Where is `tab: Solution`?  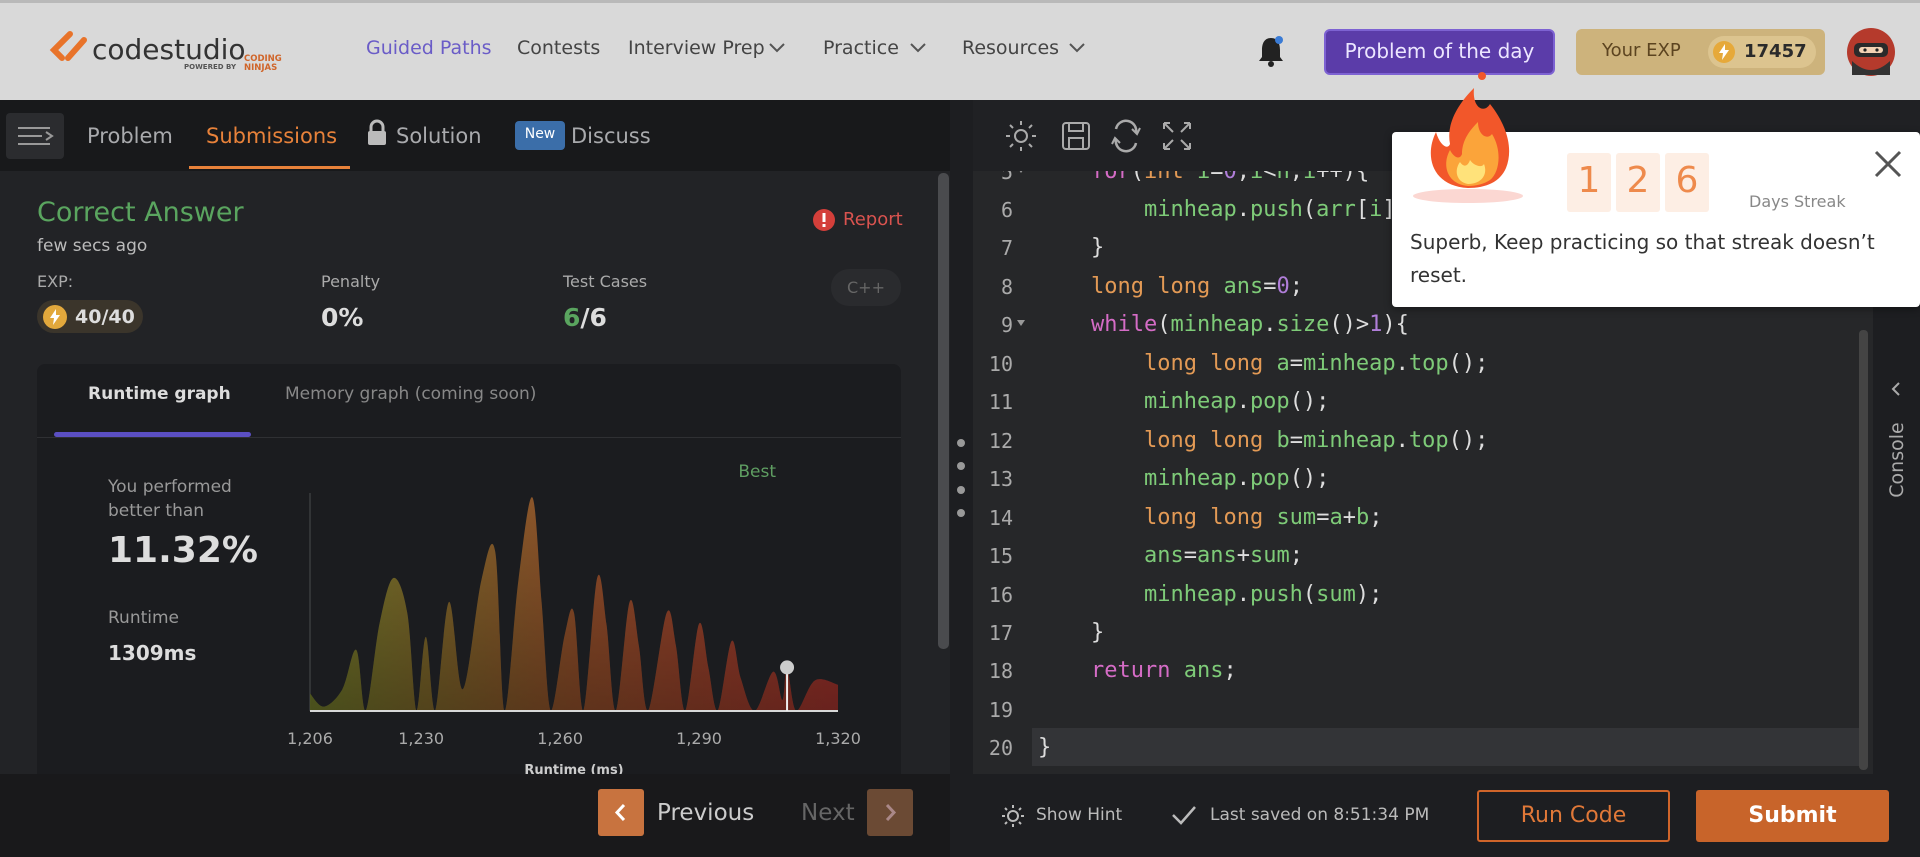
tab: Solution is located at coordinates (439, 136).